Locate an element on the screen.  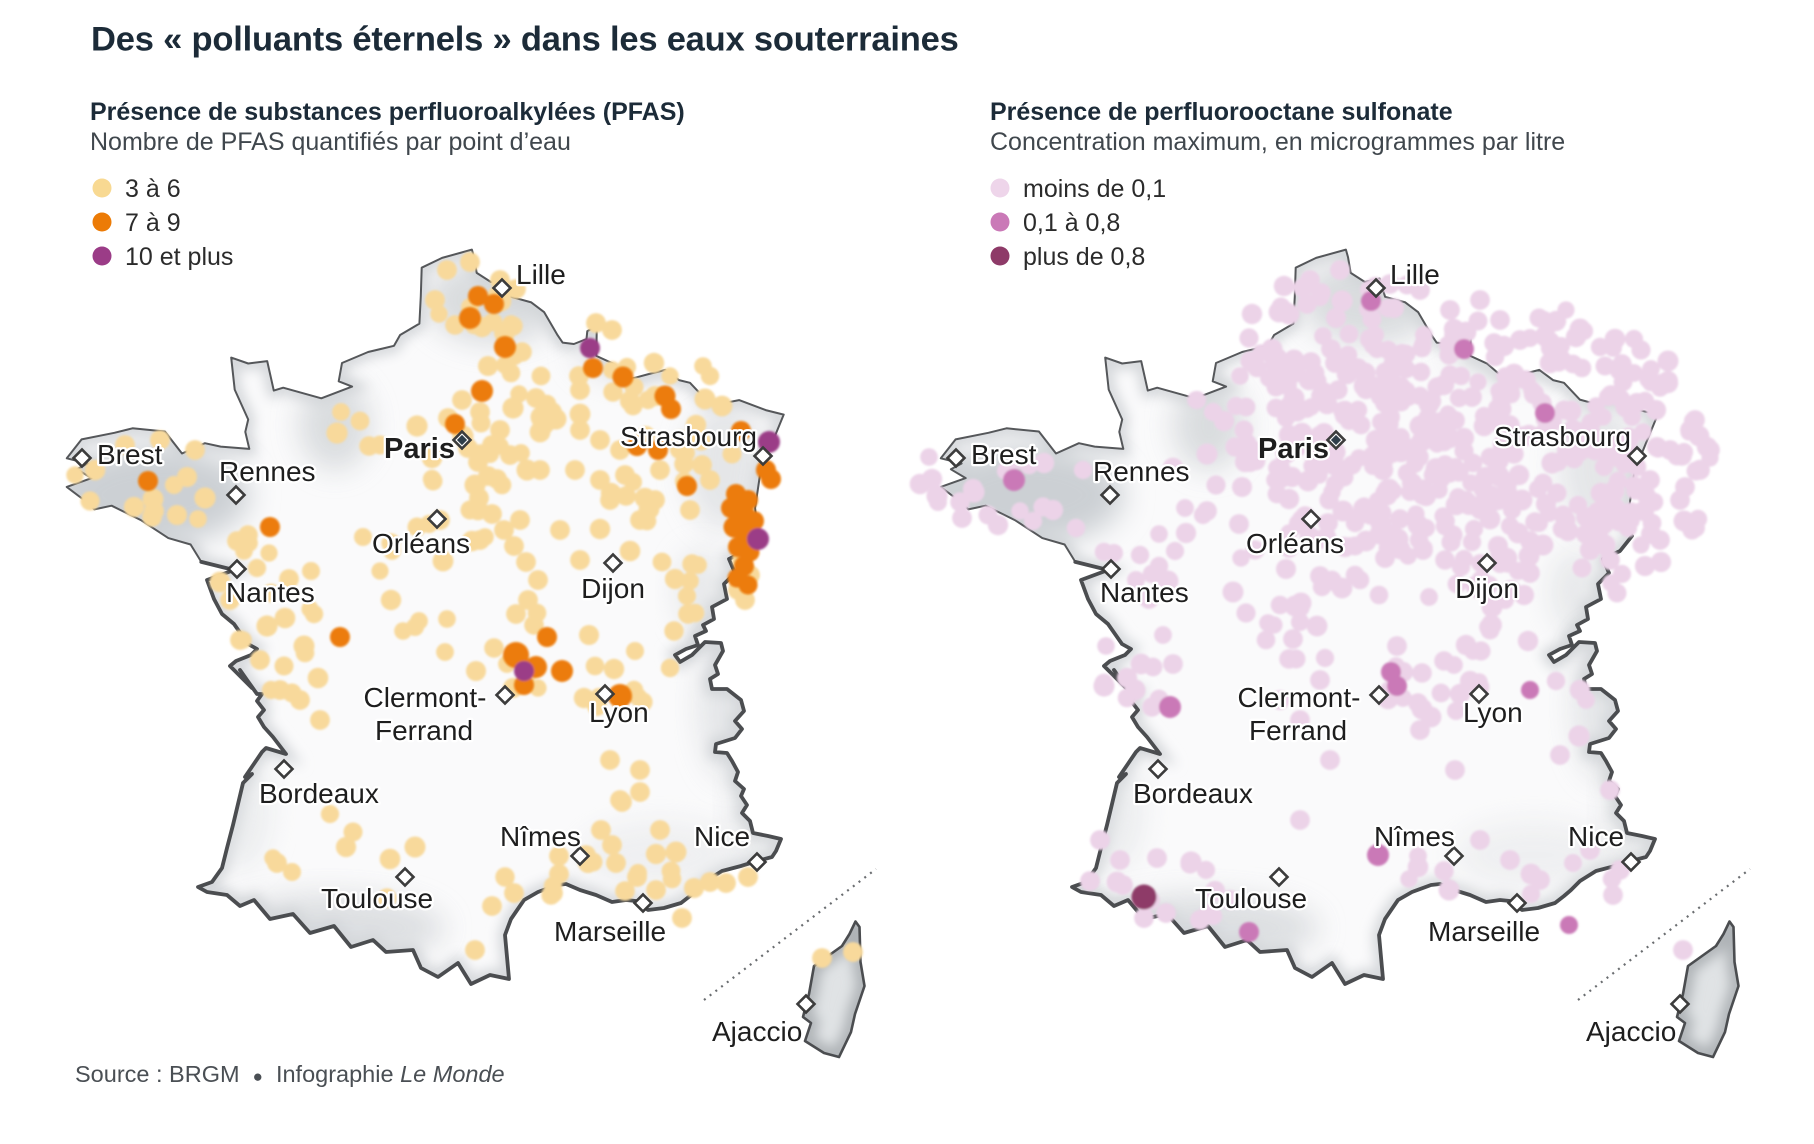
svg-text: 3 à 6 is located at coordinates (153, 189).